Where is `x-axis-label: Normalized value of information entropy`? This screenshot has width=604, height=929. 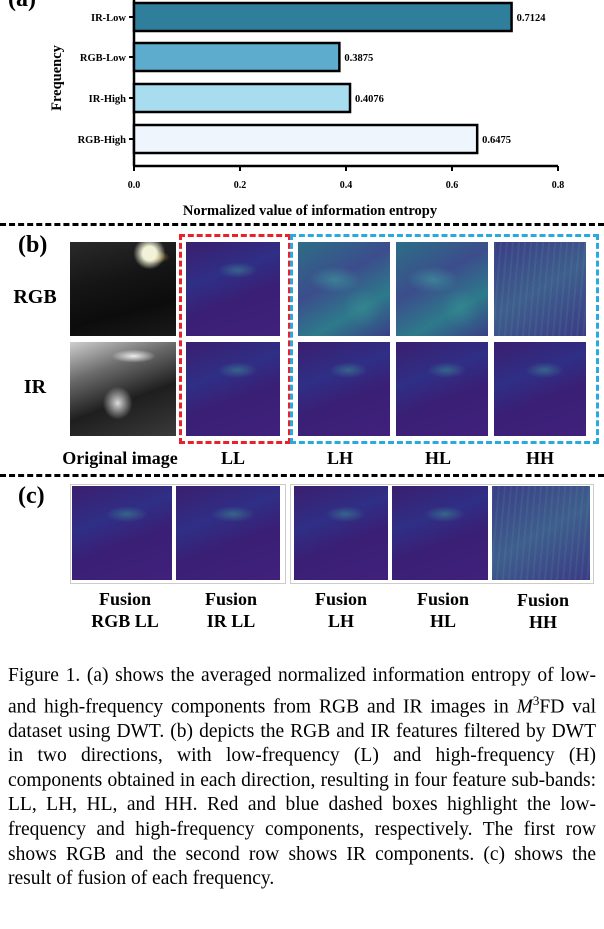 x-axis-label: Normalized value of information entropy is located at coordinates (310, 211).